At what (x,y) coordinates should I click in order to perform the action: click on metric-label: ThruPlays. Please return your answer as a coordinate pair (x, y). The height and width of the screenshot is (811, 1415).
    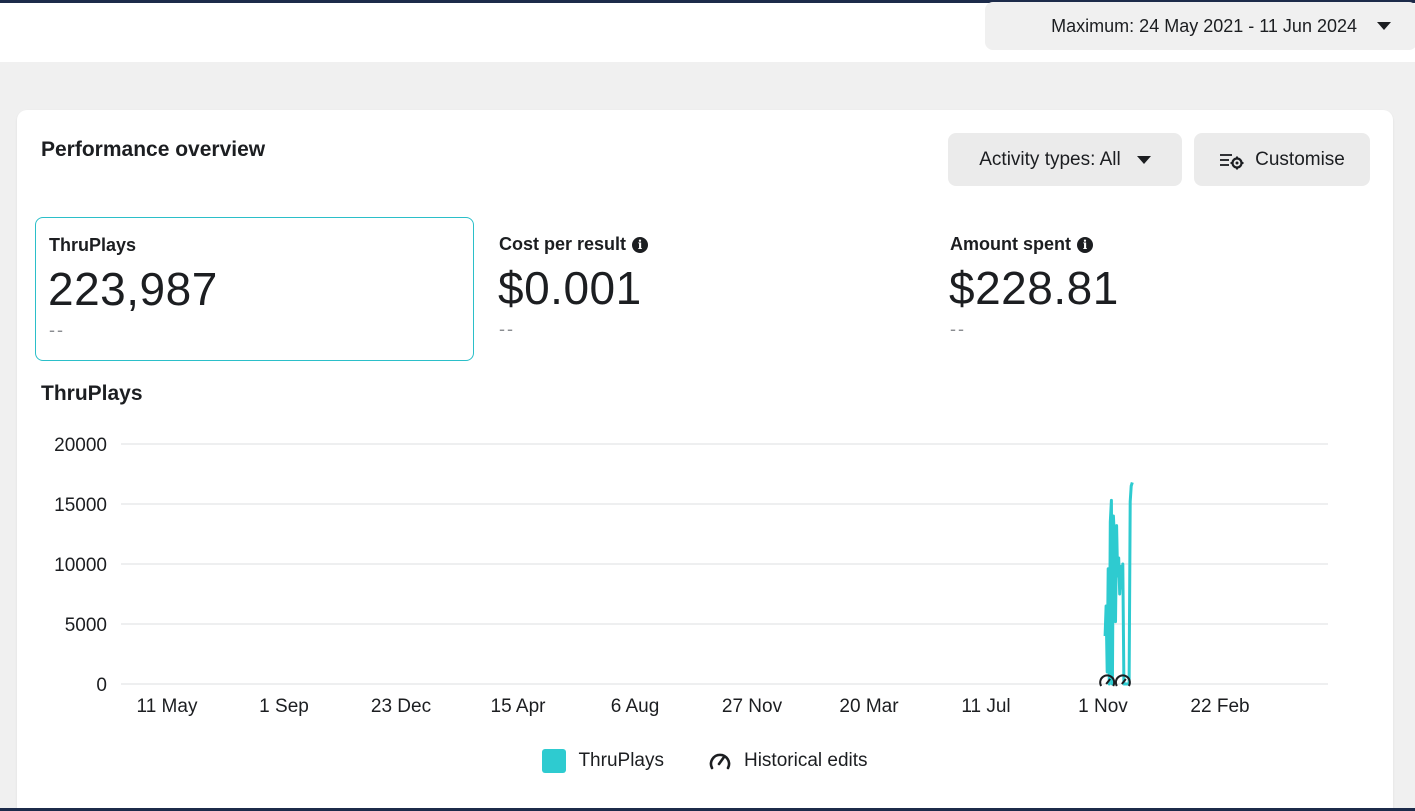
    Looking at the image, I should click on (92, 245).